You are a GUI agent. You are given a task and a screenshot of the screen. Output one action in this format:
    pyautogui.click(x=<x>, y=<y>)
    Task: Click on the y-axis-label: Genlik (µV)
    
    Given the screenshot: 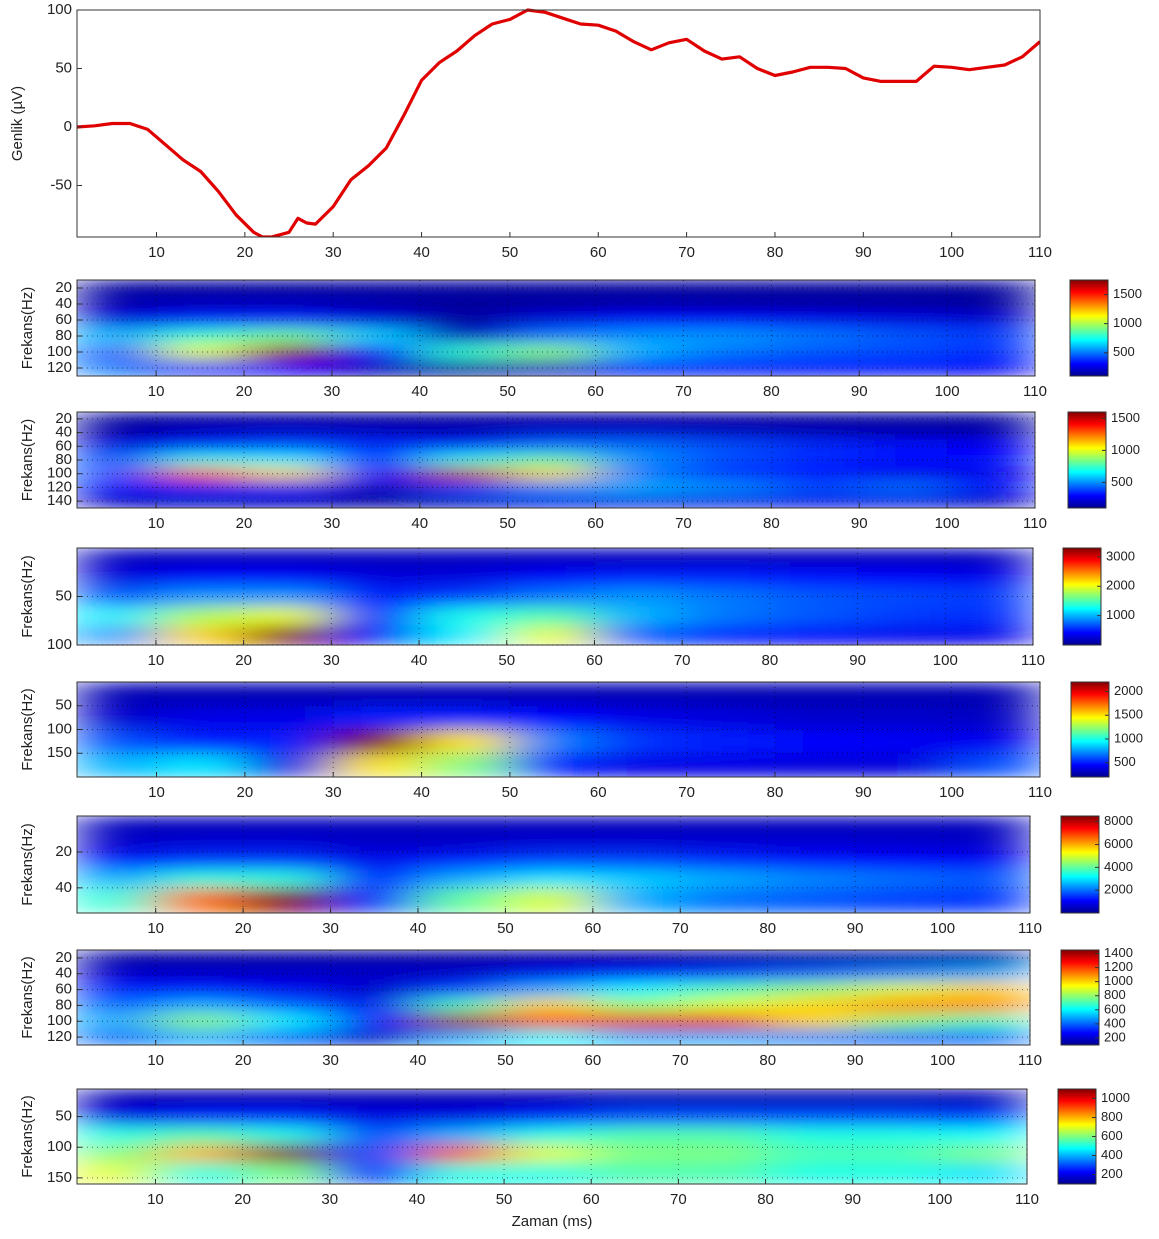 What is the action you would take?
    pyautogui.click(x=17, y=123)
    